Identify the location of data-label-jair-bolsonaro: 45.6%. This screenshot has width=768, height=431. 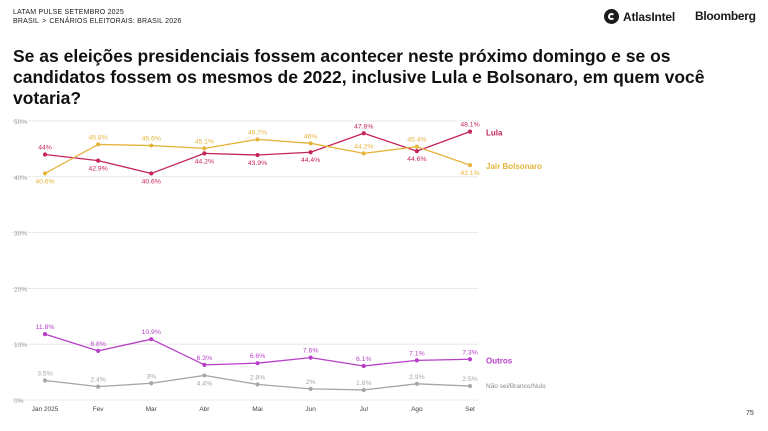
(151, 139).